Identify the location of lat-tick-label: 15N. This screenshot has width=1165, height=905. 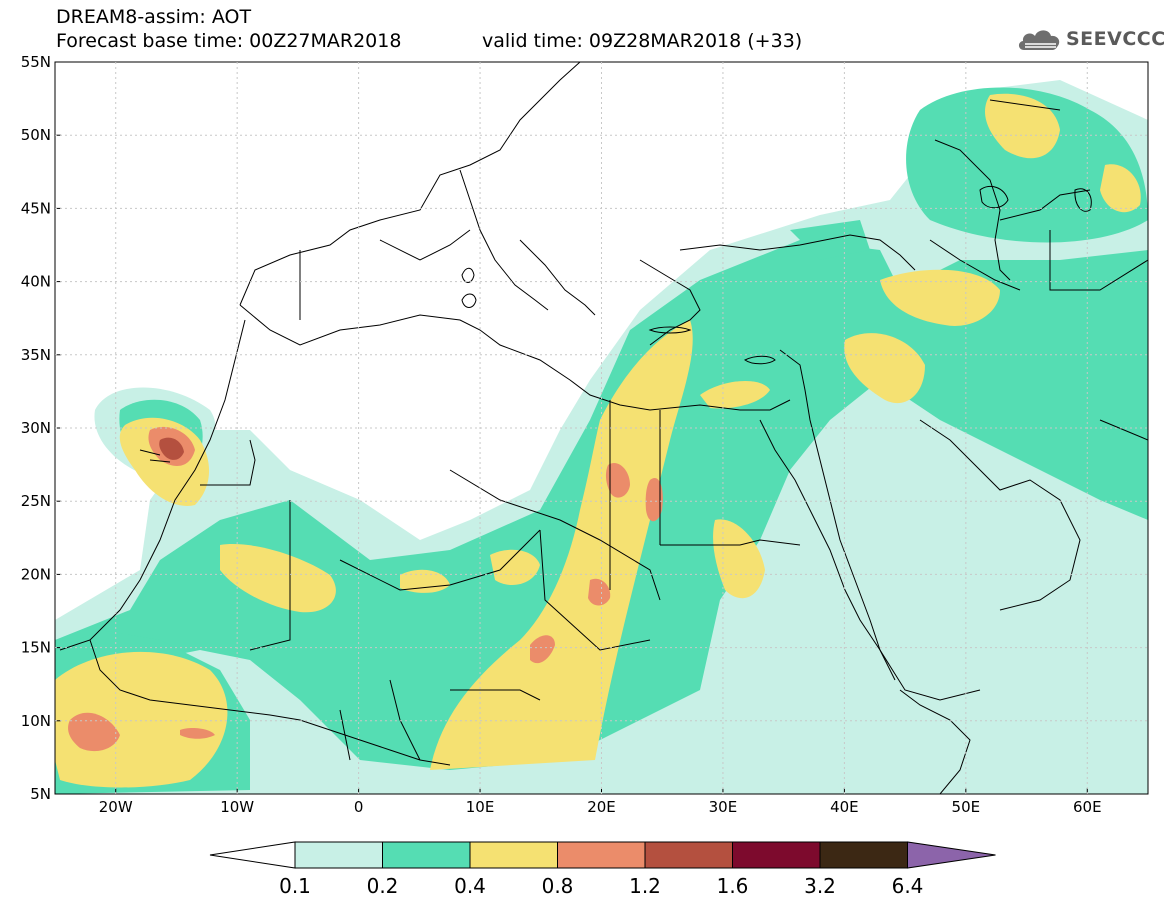
(36, 648).